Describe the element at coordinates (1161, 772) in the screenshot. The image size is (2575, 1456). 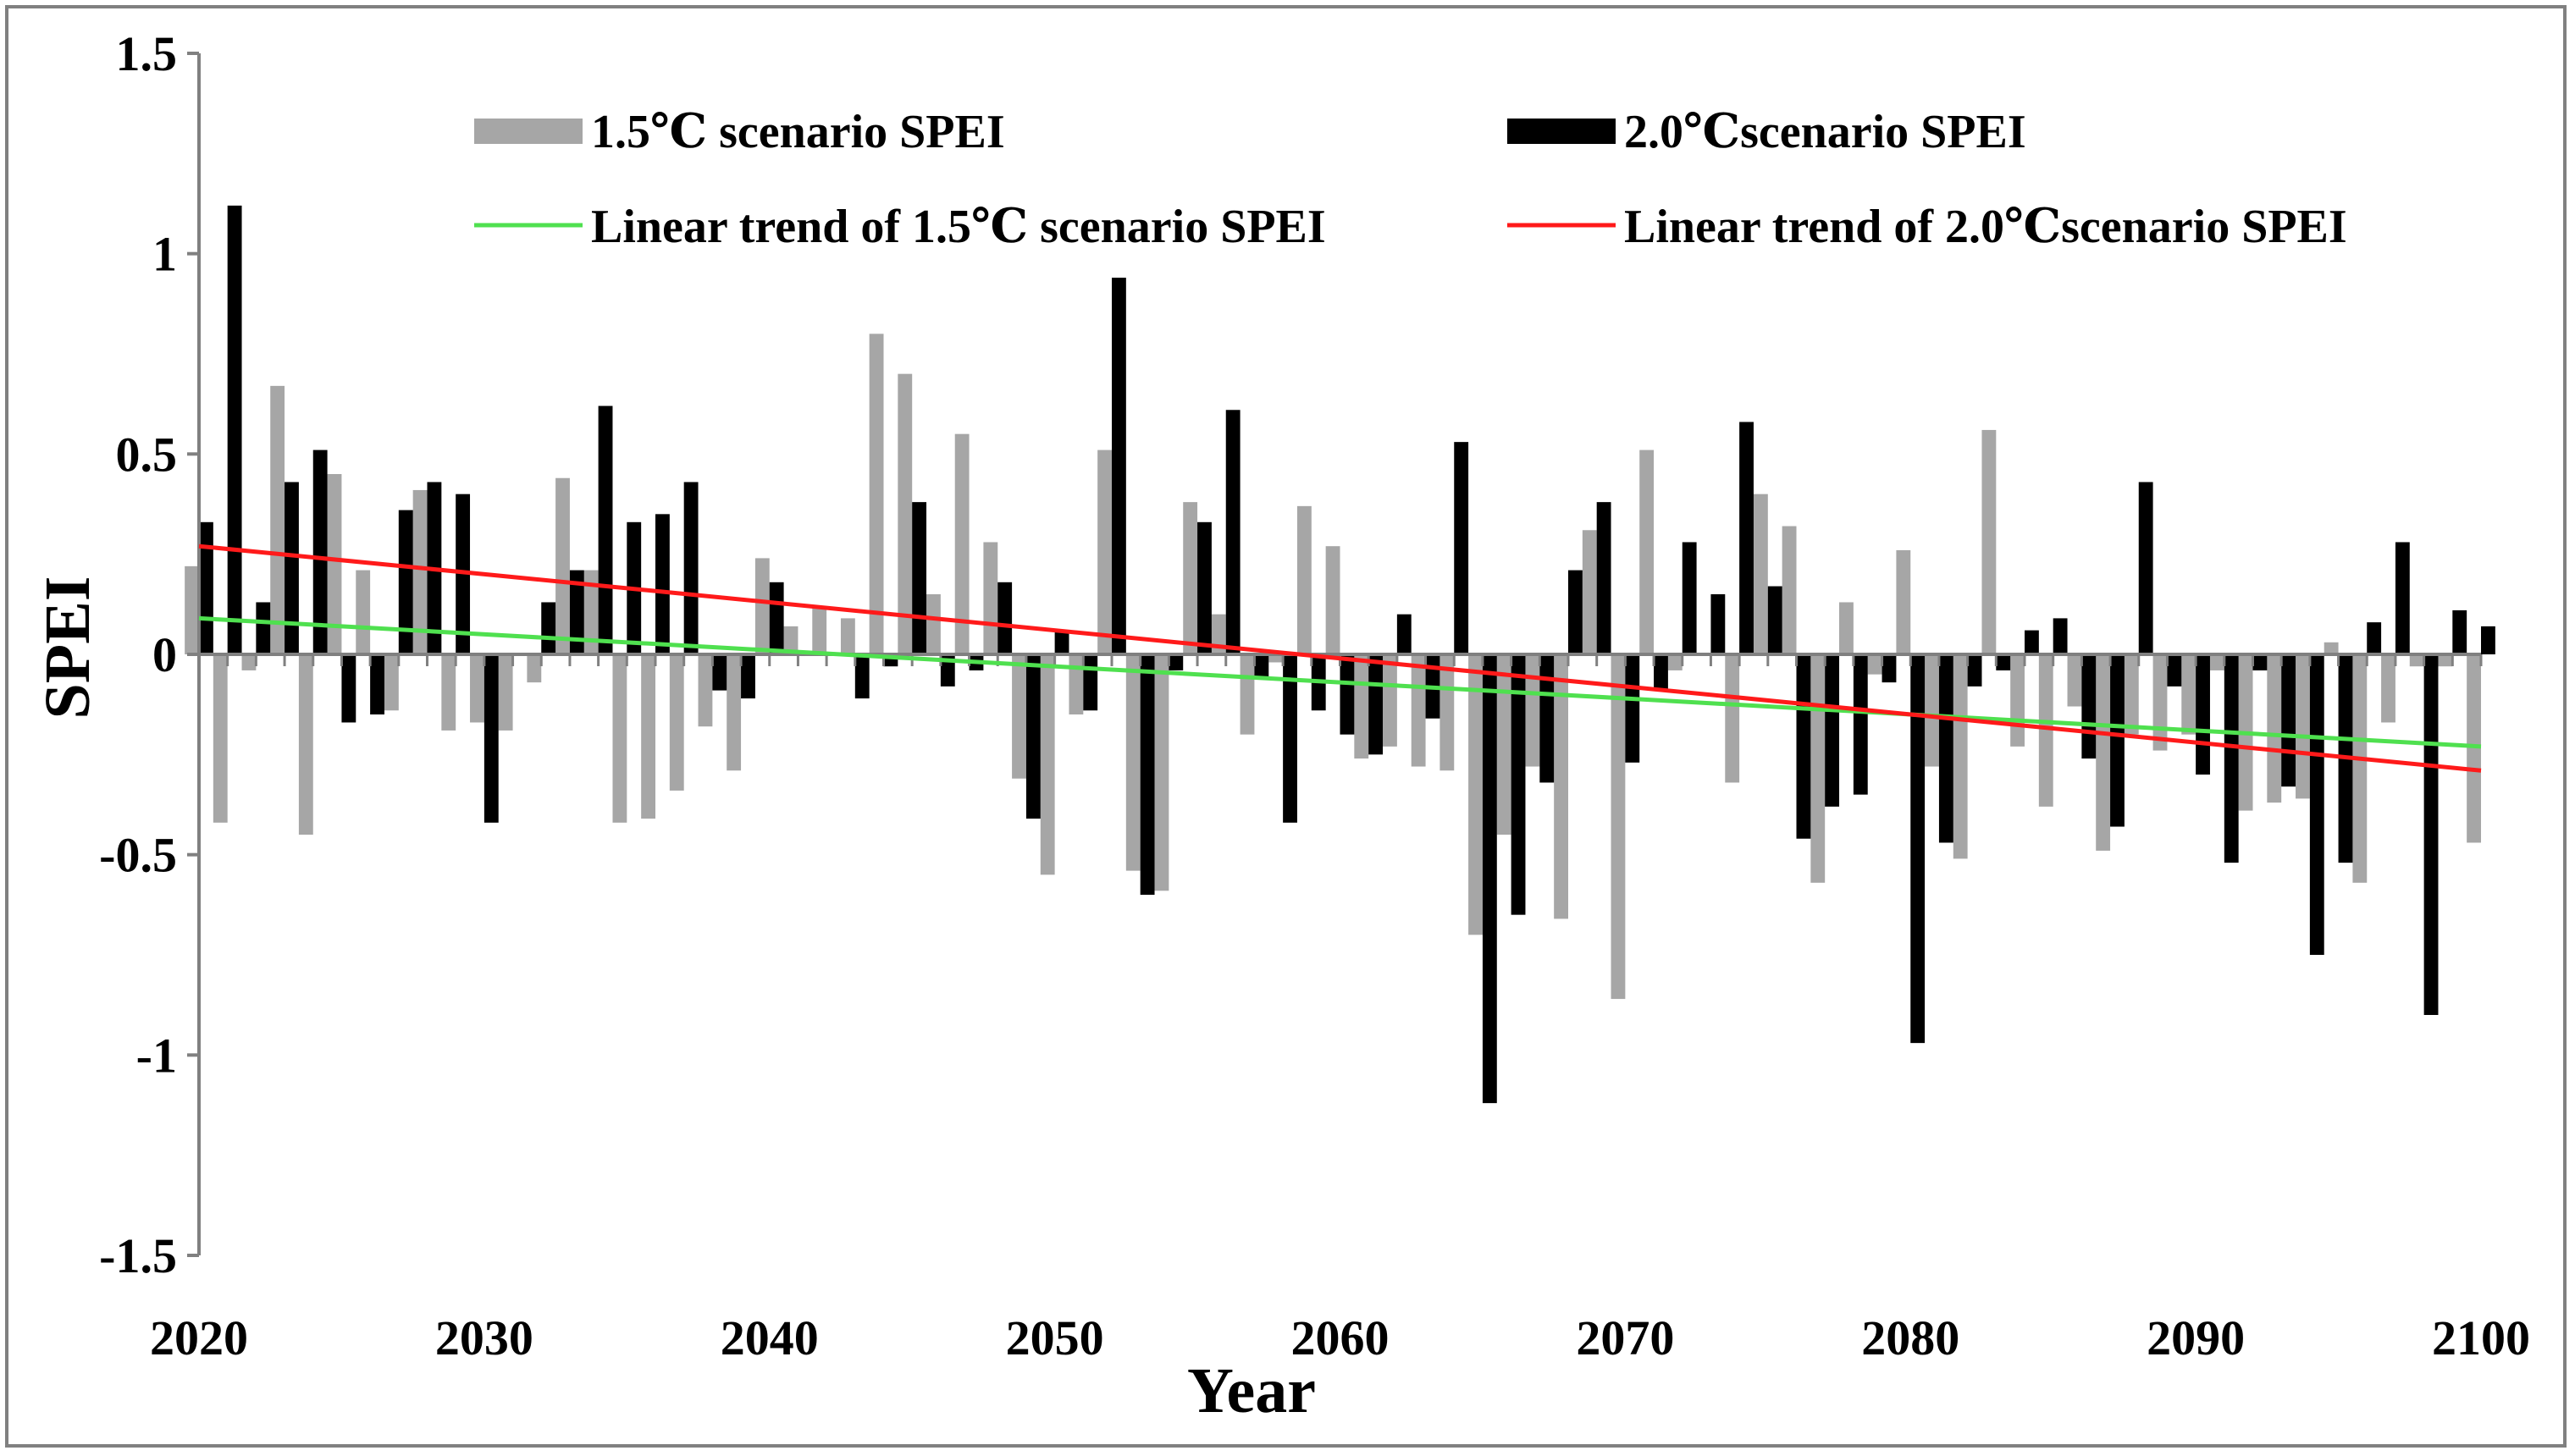
I see `bar-1-5c-2054` at that location.